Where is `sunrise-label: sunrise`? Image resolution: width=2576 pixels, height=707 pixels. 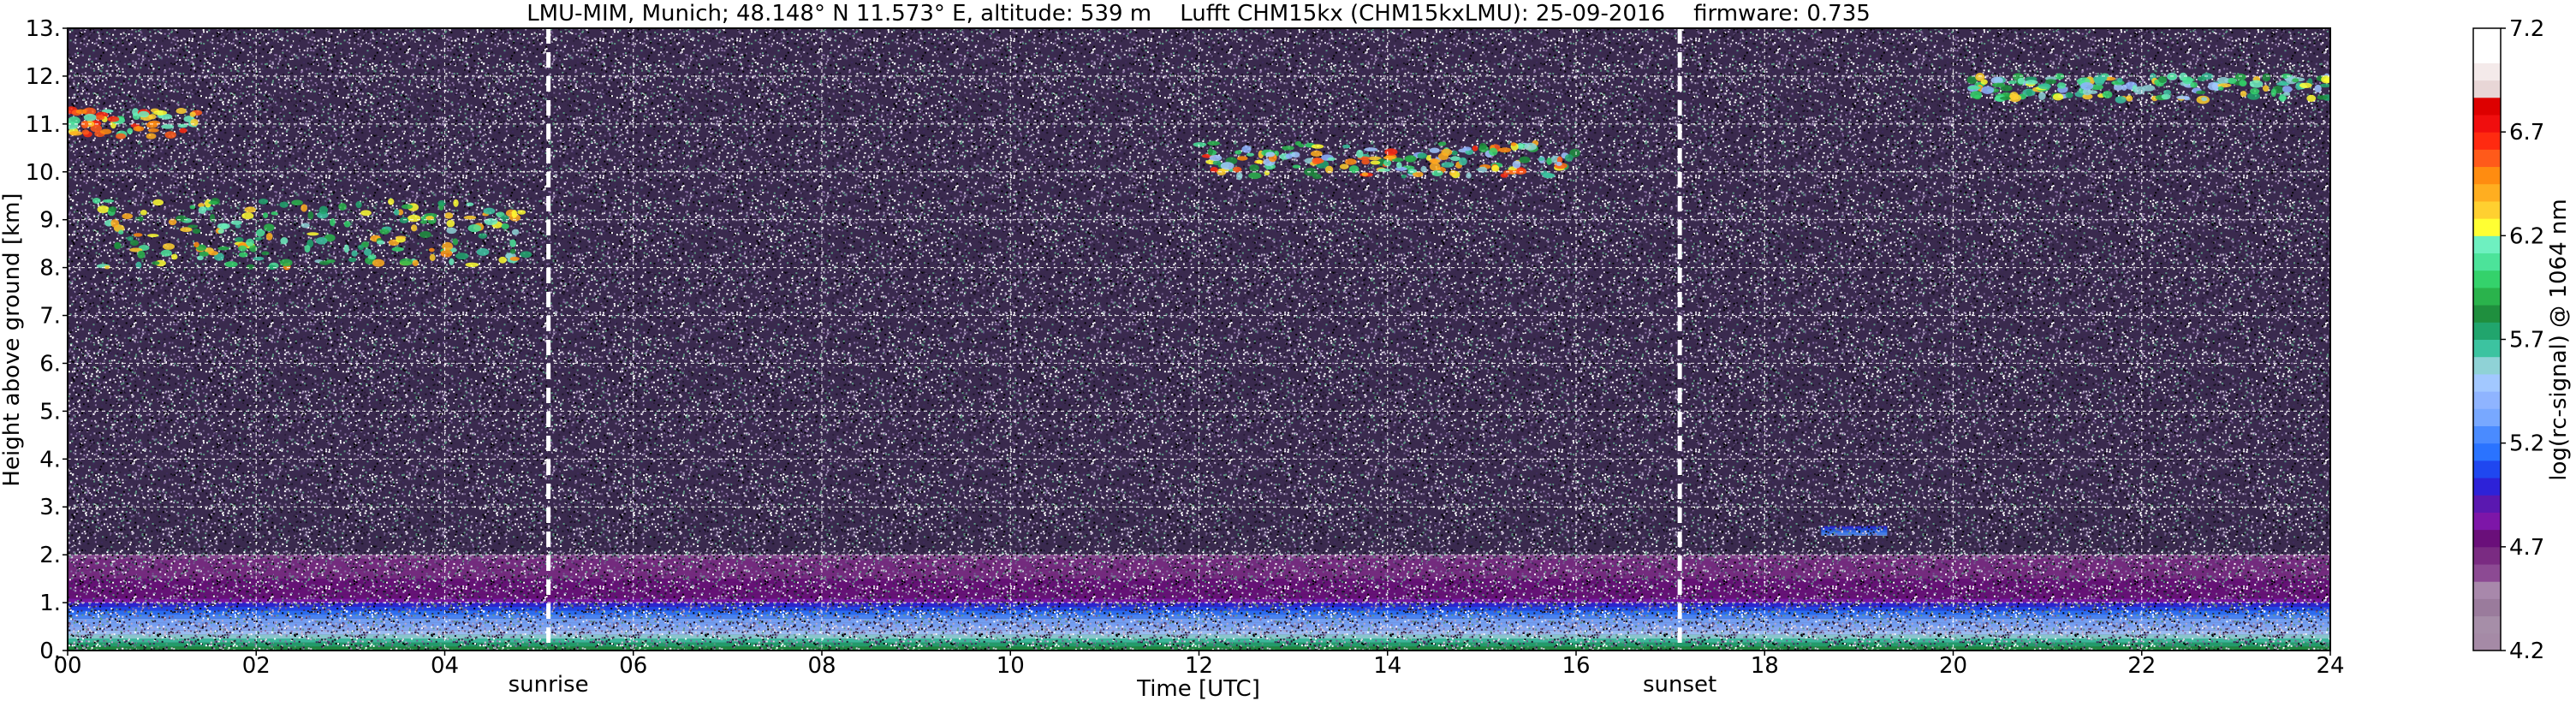 sunrise-label: sunrise is located at coordinates (549, 685).